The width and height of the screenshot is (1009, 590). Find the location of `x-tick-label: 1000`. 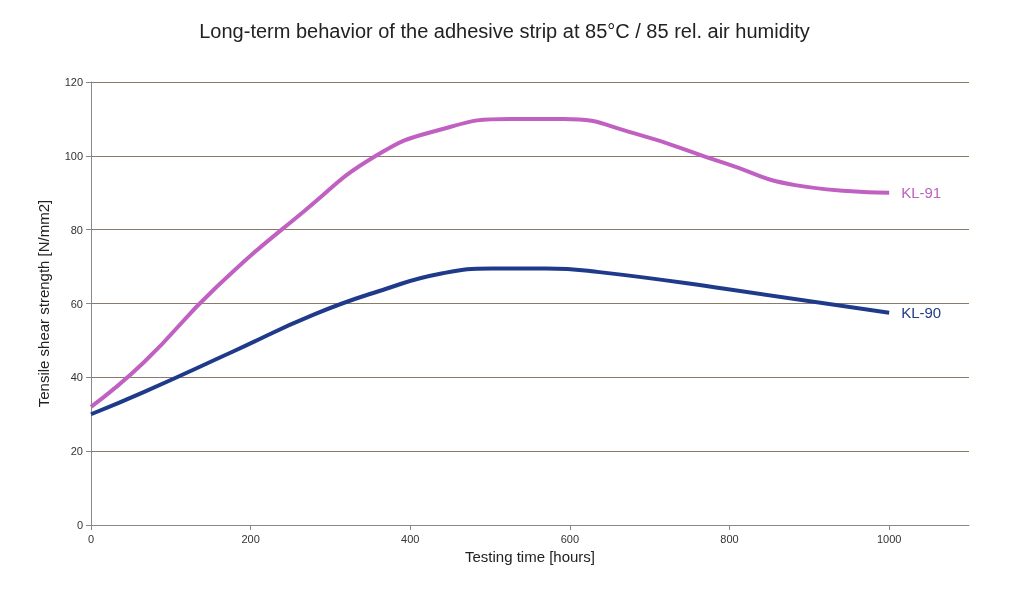

x-tick-label: 1000 is located at coordinates (889, 538).